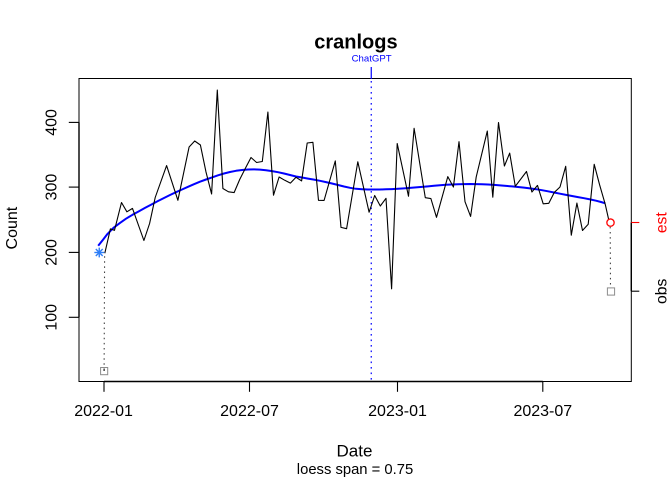 The image size is (672, 480). I want to click on svg-text: 2022-07, so click(249, 411).